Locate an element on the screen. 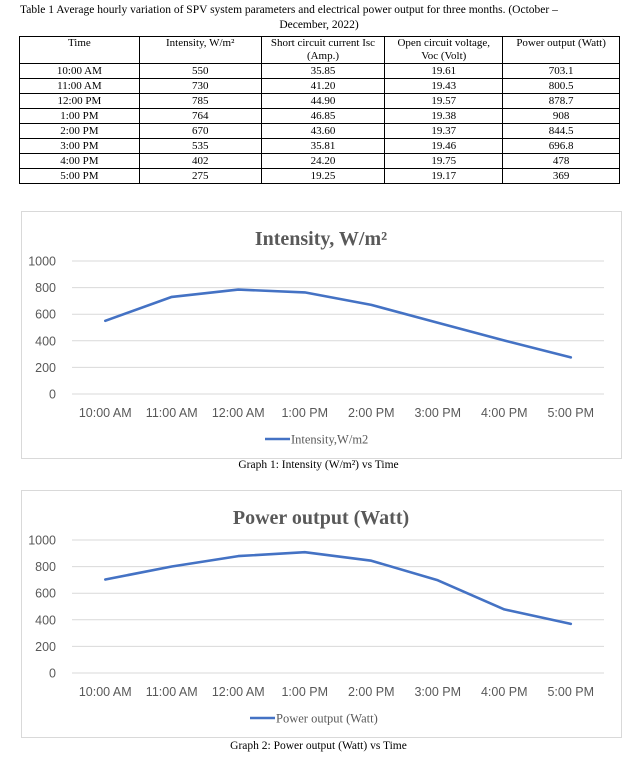  table-row: 2:00 PM 670 43.60 19.37 844.5 is located at coordinates (319, 131).